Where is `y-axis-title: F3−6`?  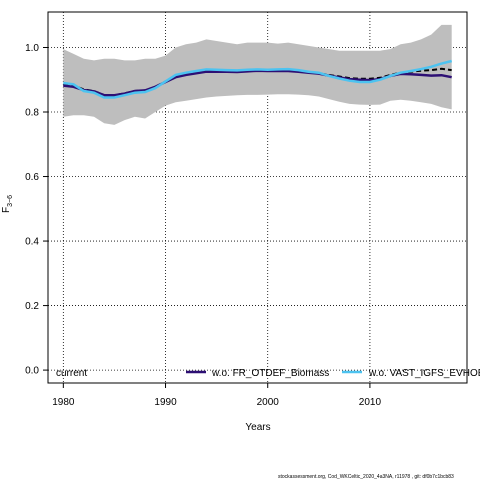 y-axis-title: F3−6 is located at coordinates (7, 204).